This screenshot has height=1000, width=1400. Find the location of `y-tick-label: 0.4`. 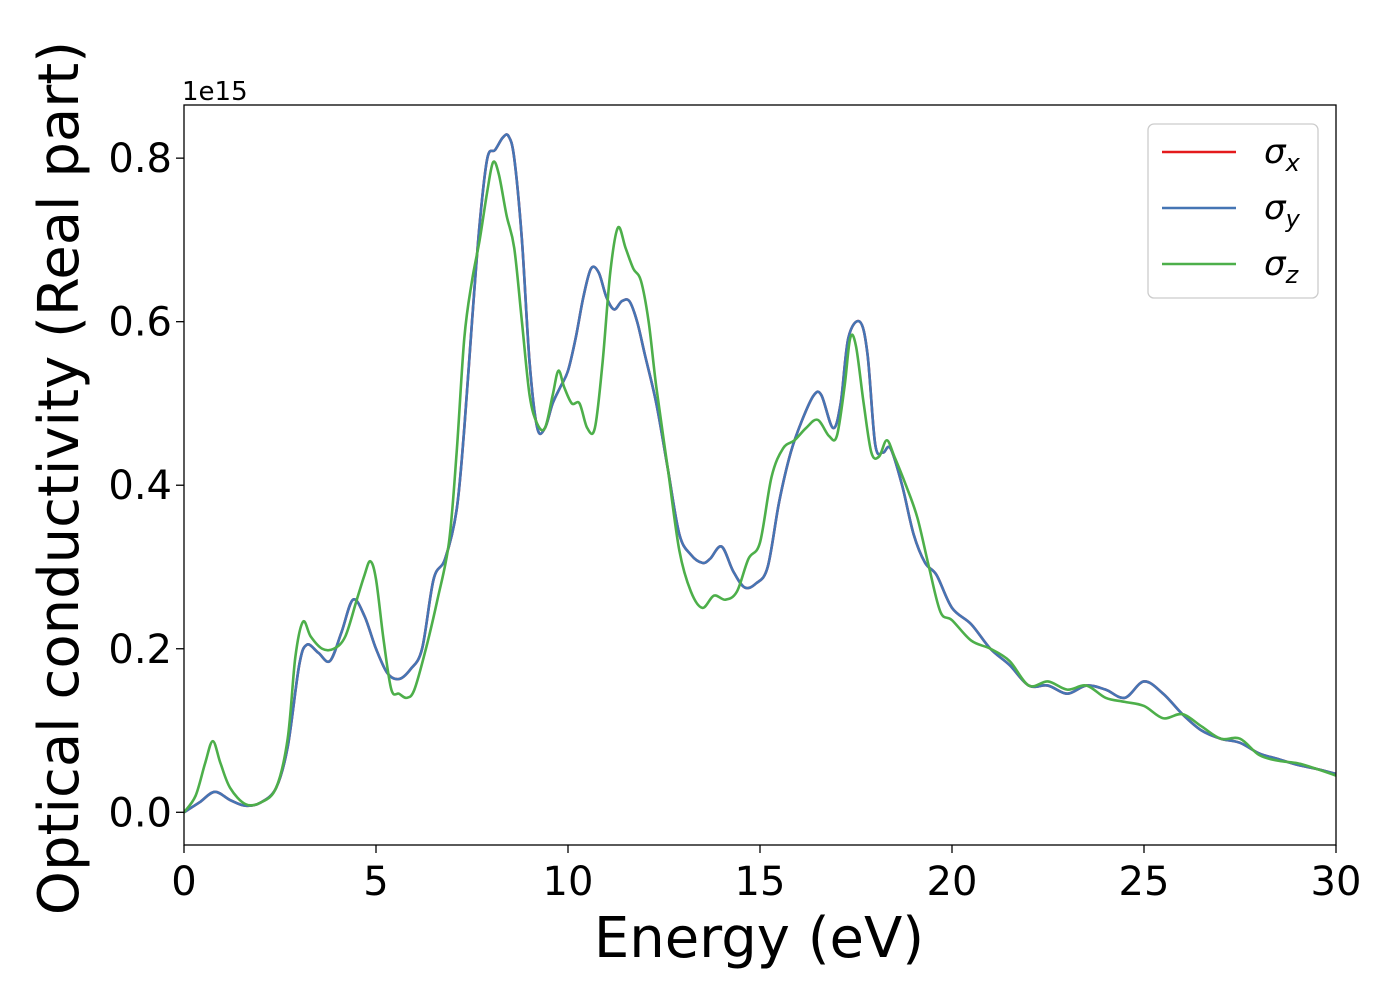

y-tick-label: 0.4 is located at coordinates (140, 486).